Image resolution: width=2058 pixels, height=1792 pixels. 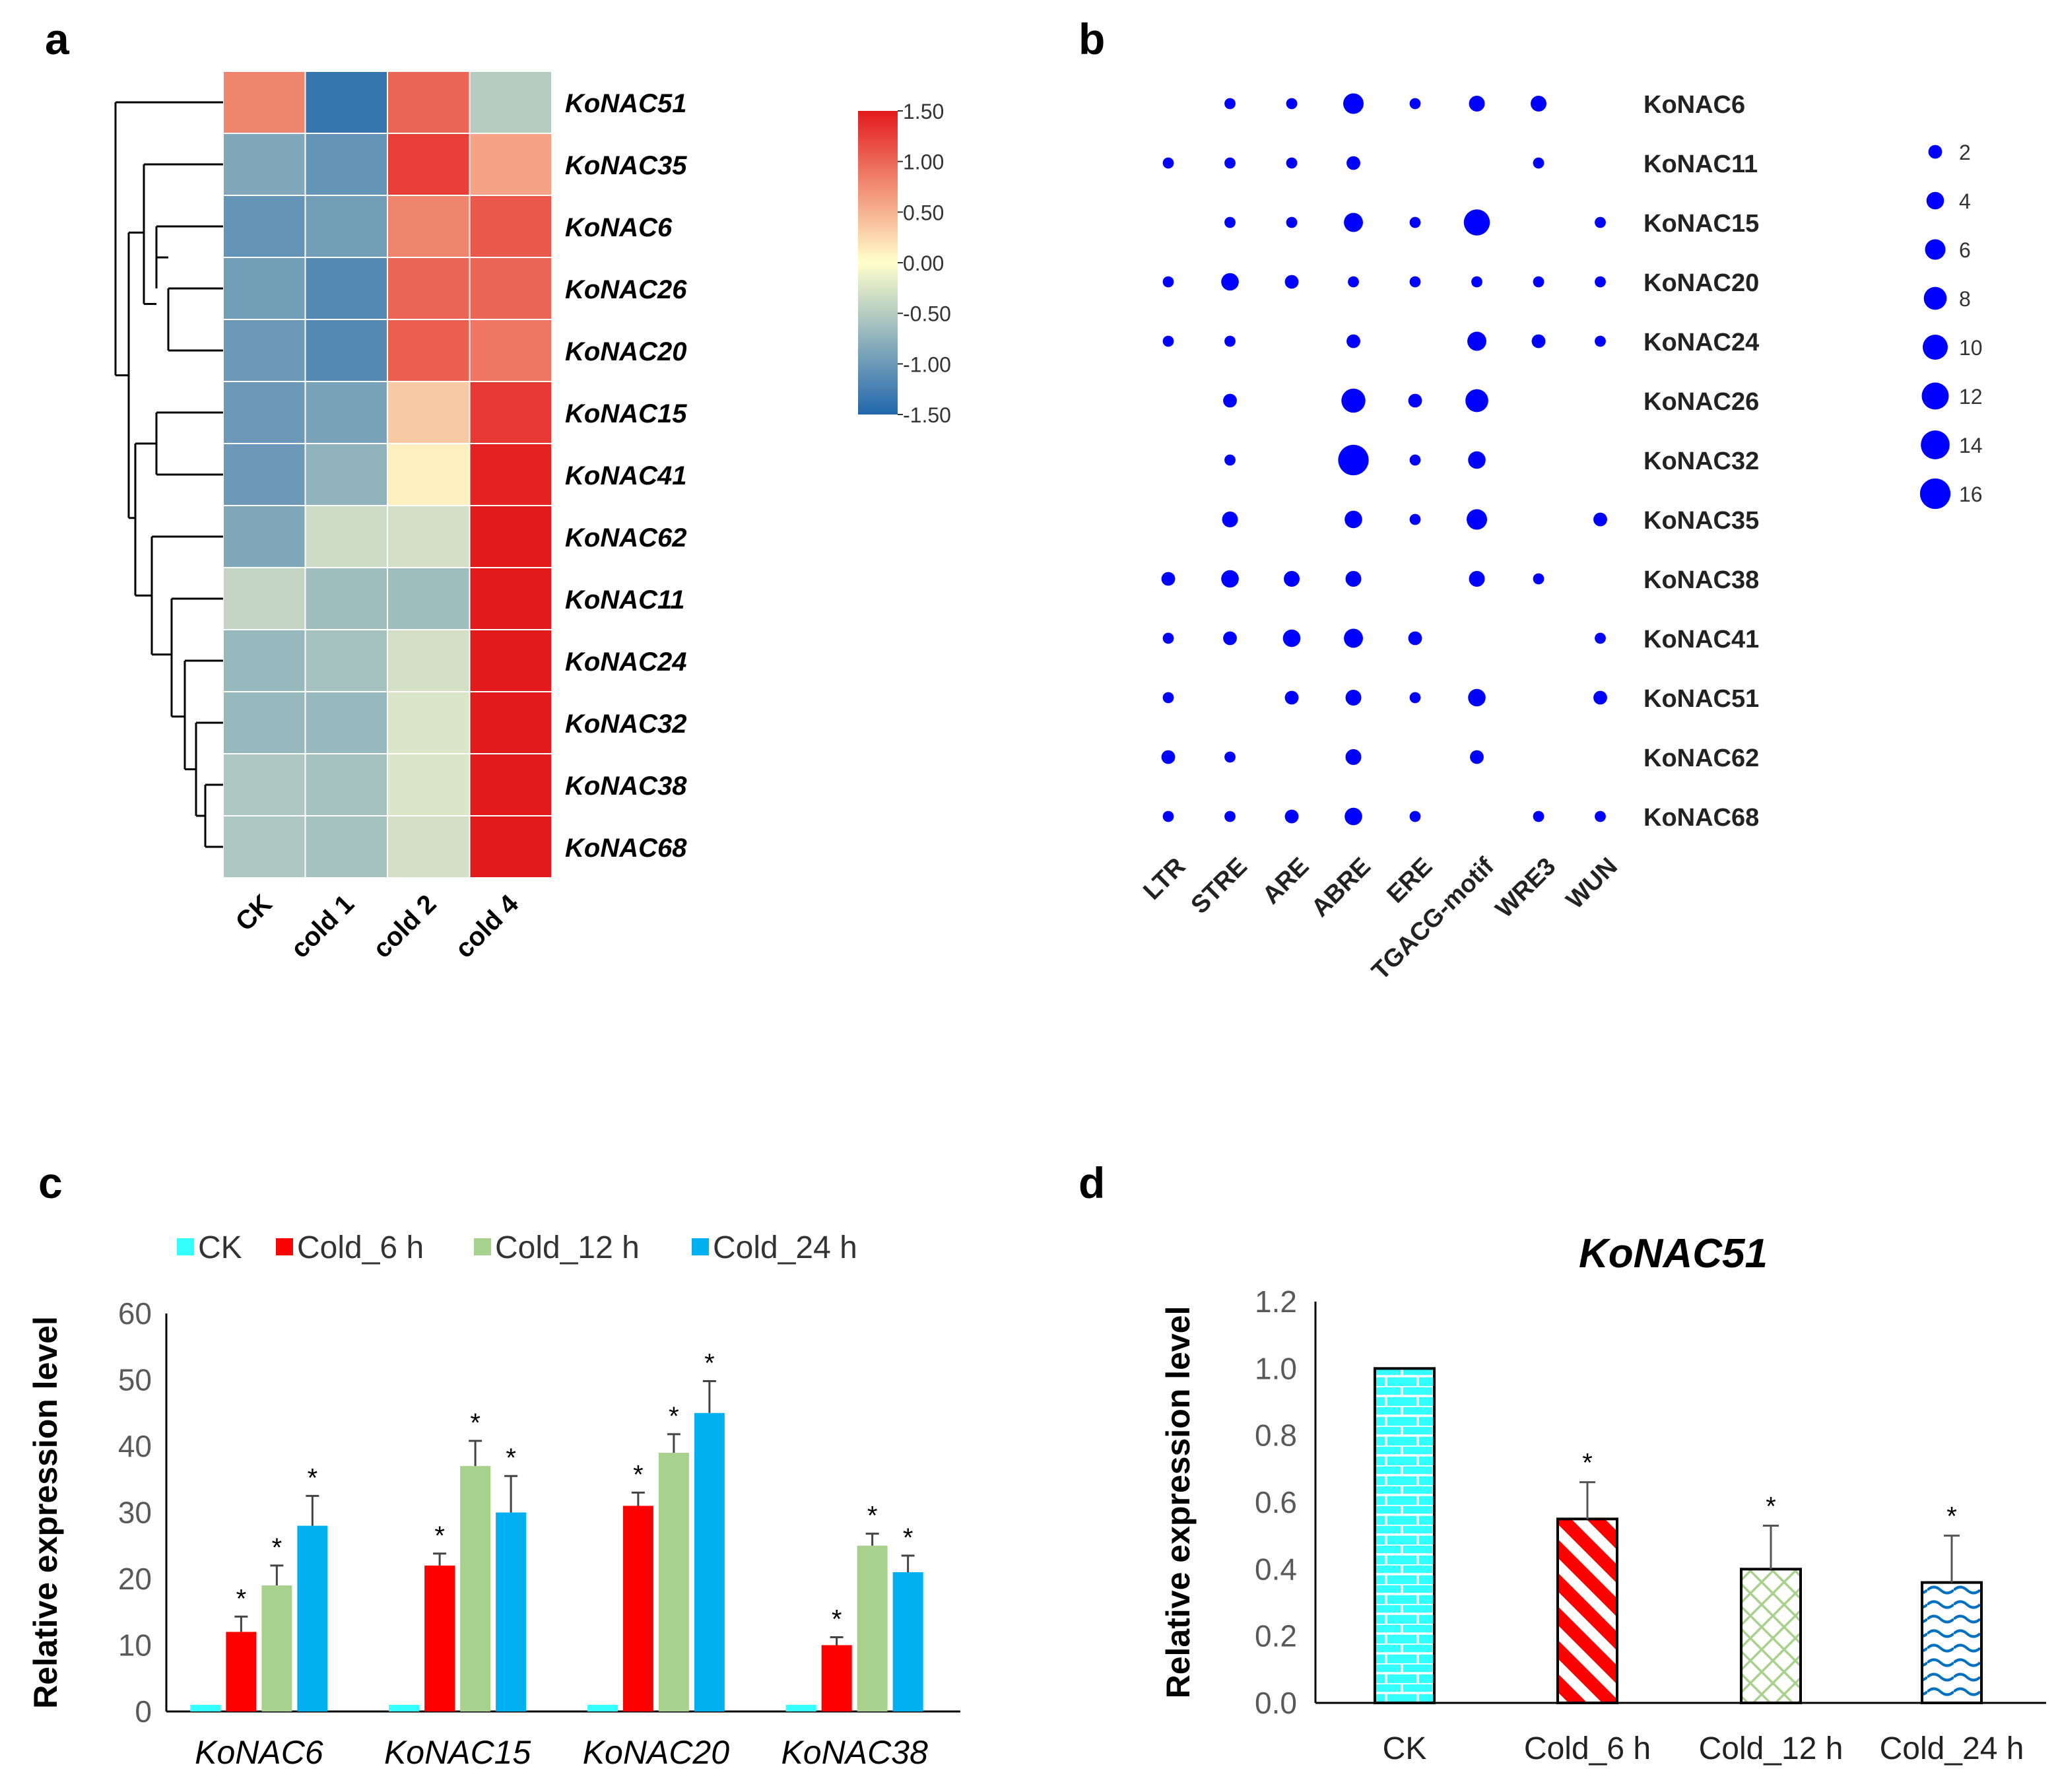 What do you see at coordinates (1292, 163) in the screenshot?
I see `bubble-konac11-are` at bounding box center [1292, 163].